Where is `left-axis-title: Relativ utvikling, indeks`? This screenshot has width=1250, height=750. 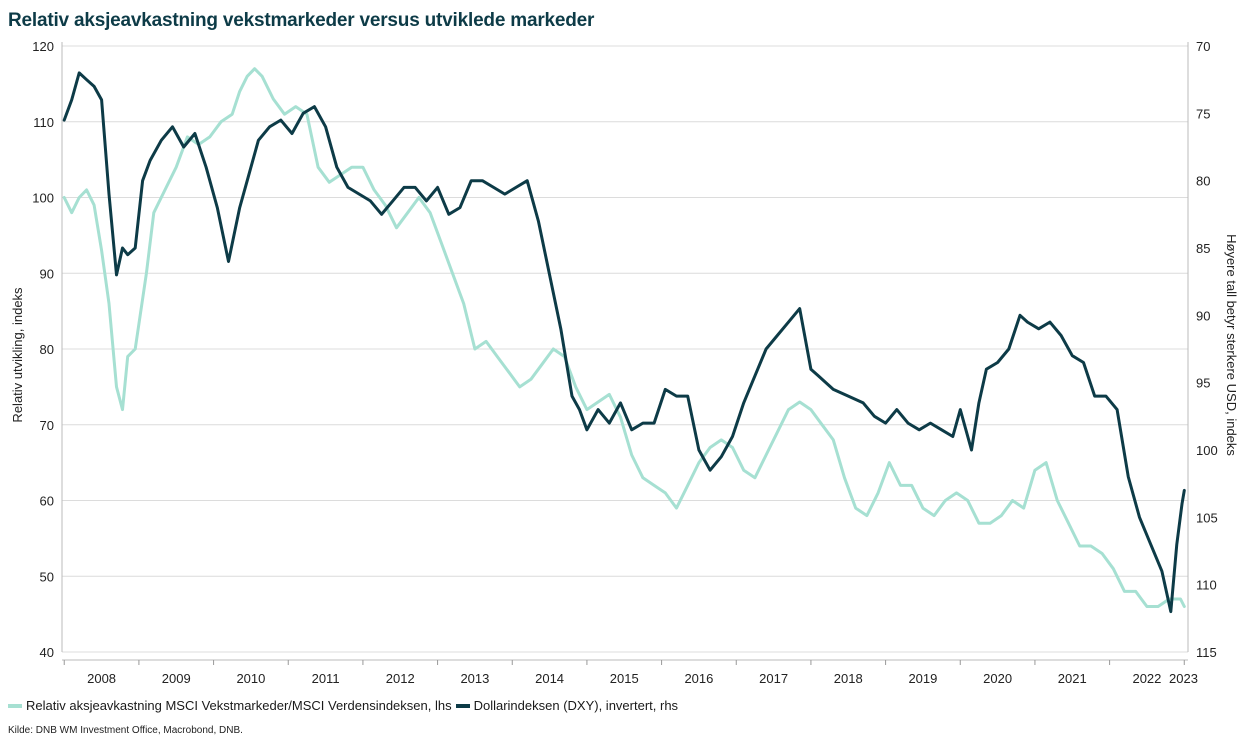
left-axis-title: Relativ utvikling, indeks is located at coordinates (17, 355).